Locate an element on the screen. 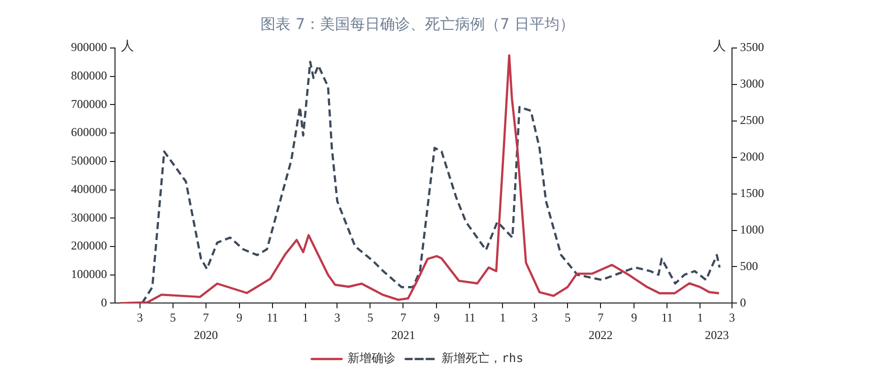 This screenshot has height=383, width=885. y-tick-label: 0 is located at coordinates (104, 302).